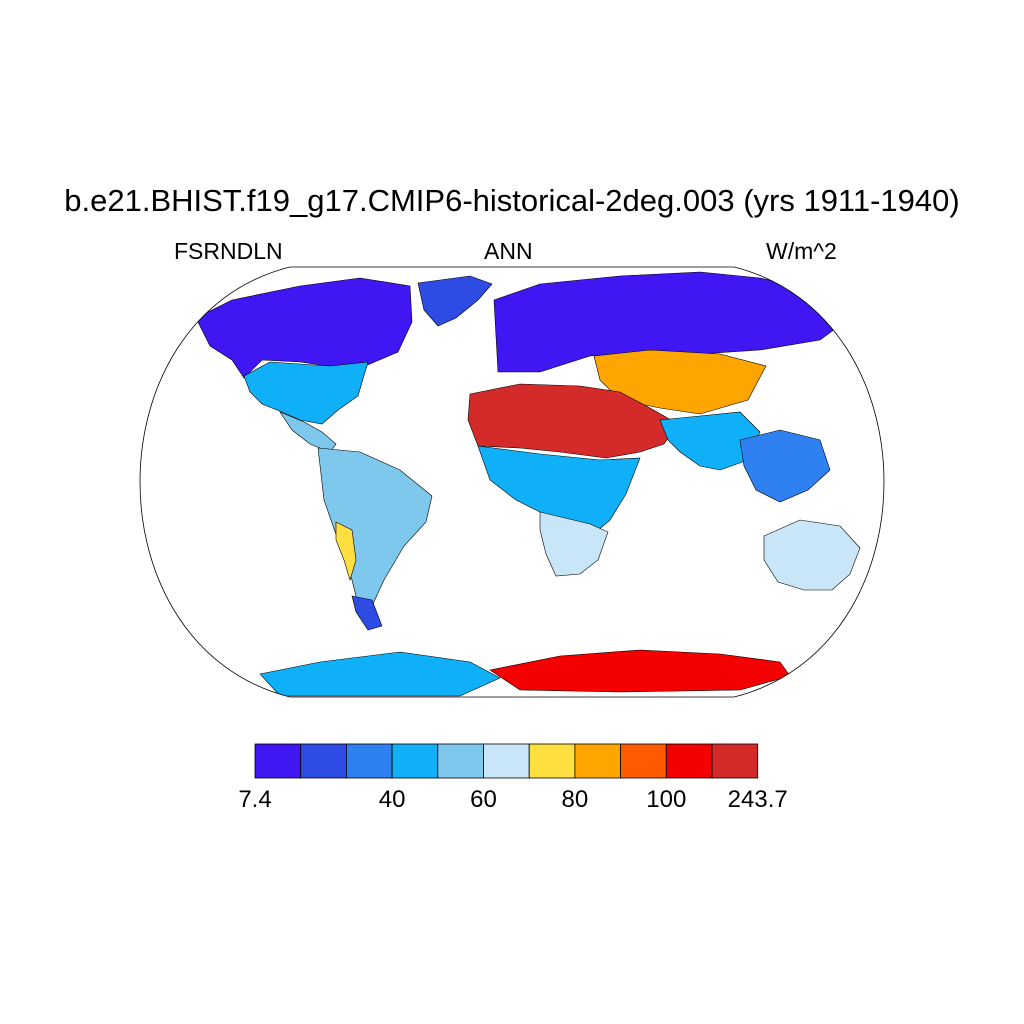  Describe the element at coordinates (306, 393) in the screenshot. I see `land-region-north-america-south` at that location.